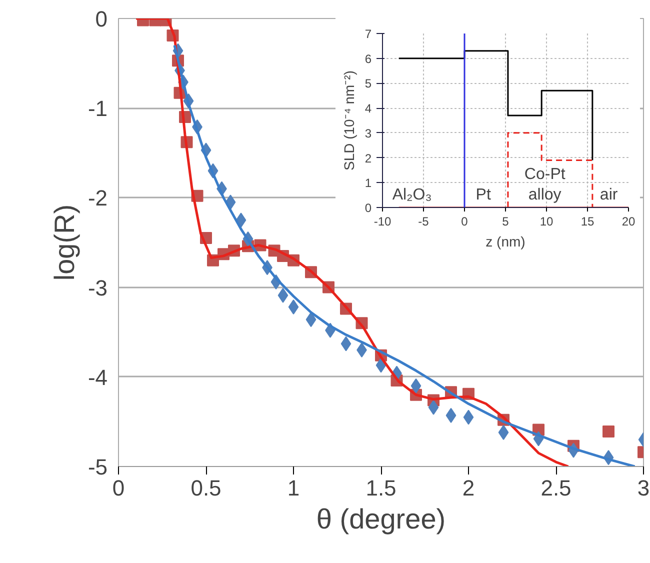 The width and height of the screenshot is (650, 563). I want to click on x-tick-label: 15, so click(587, 221).